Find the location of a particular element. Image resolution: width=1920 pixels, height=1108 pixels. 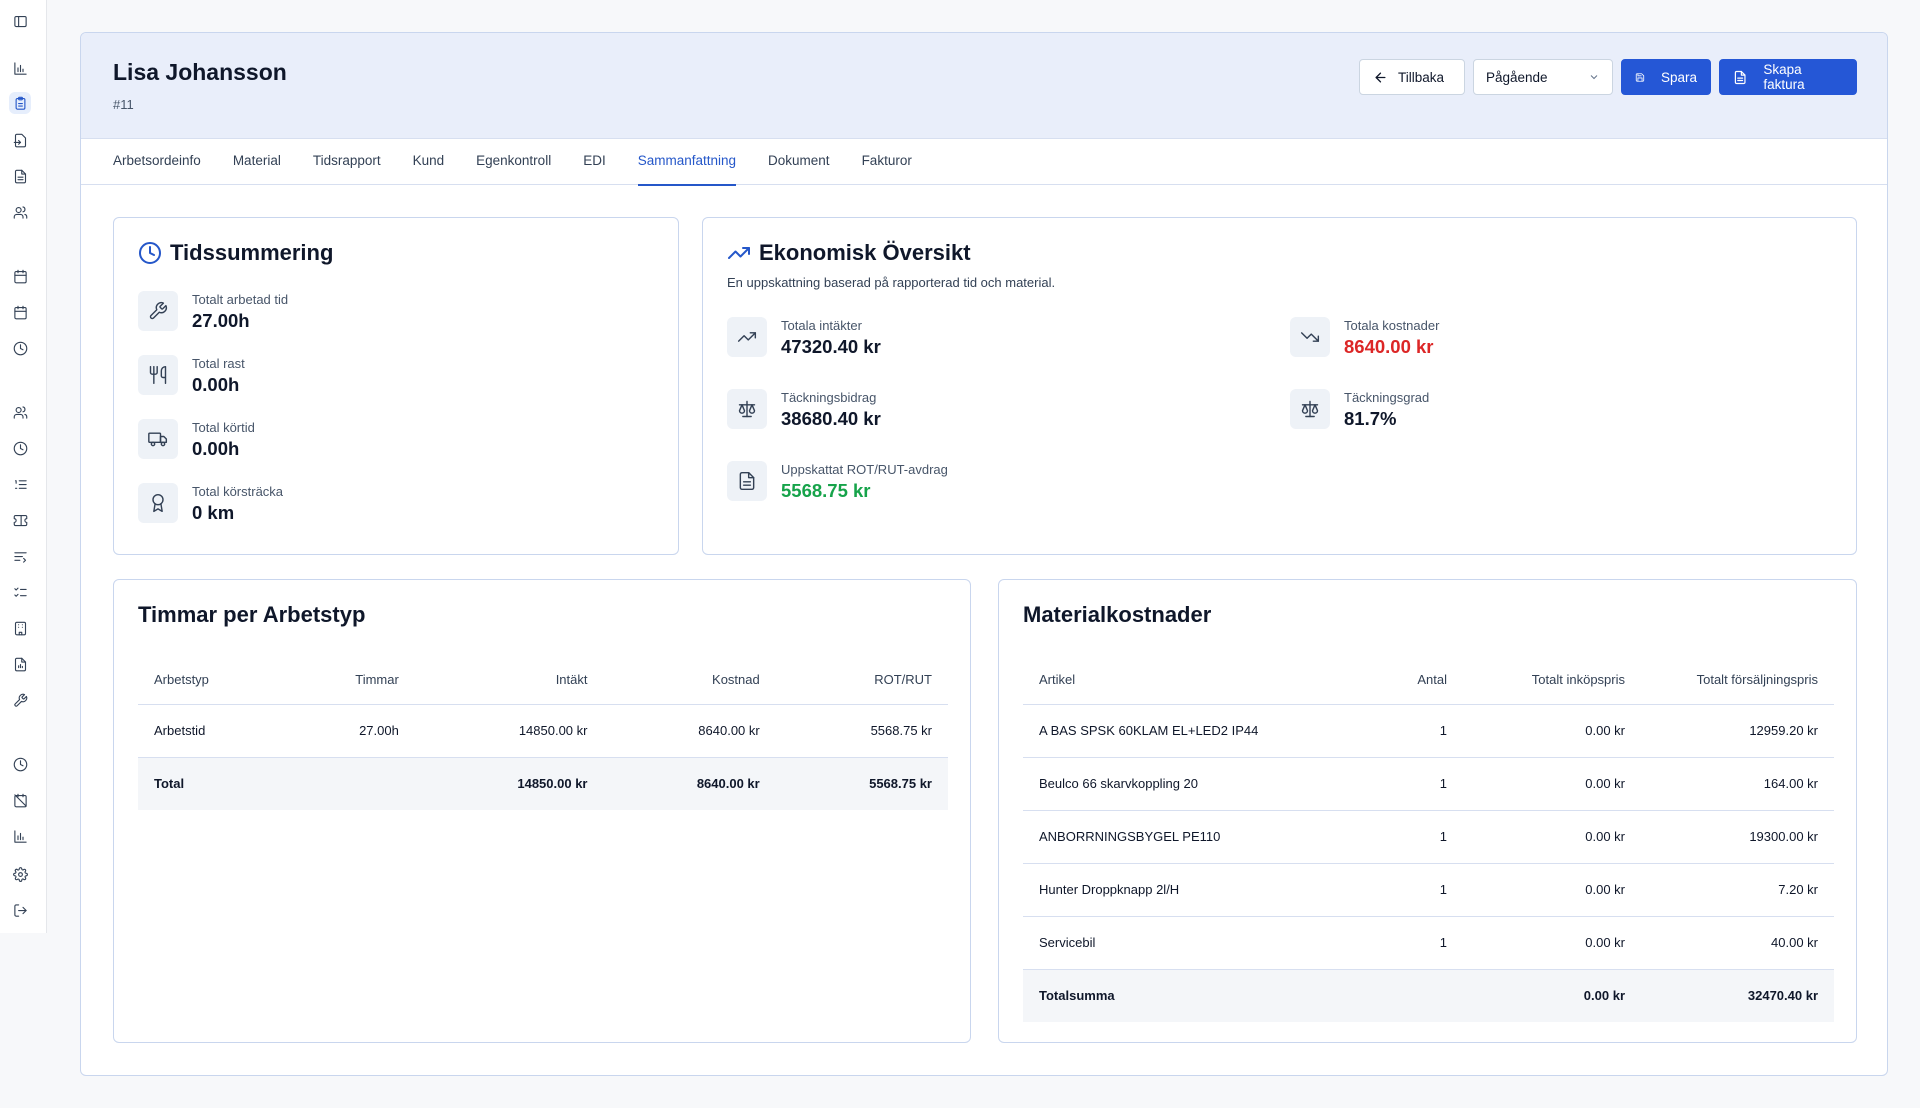

truck-icon is located at coordinates (158, 439).